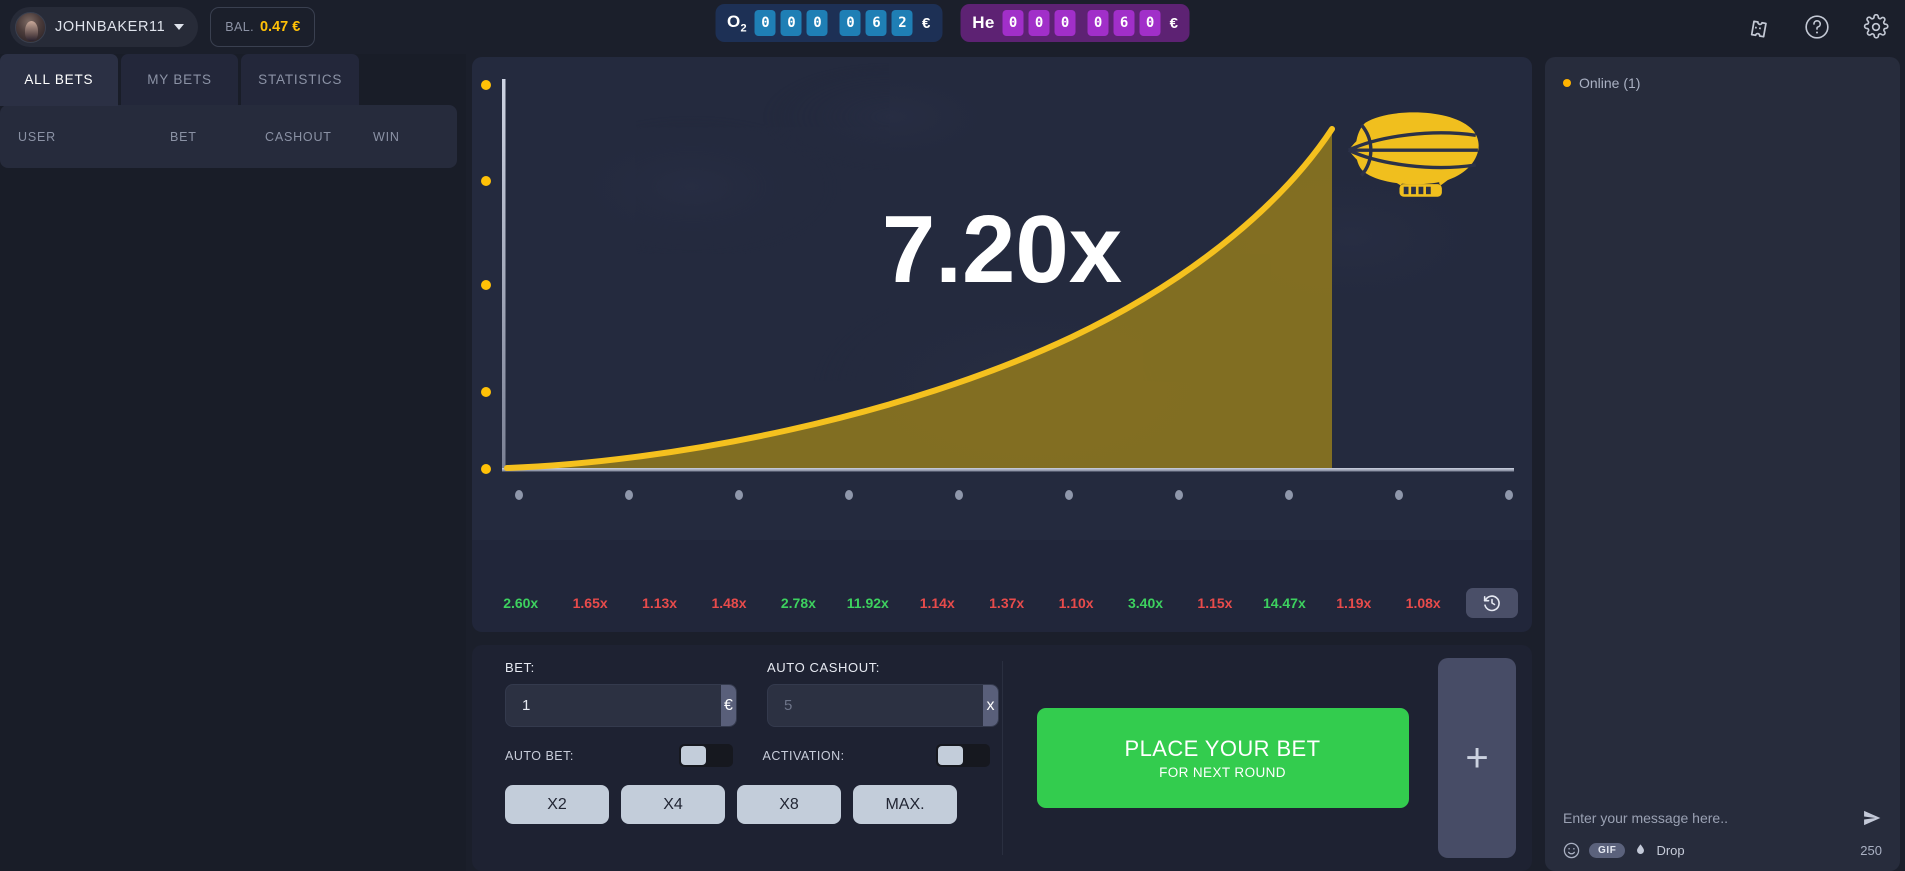 The image size is (1905, 871). I want to click on column-header-bet: BET, so click(183, 136).